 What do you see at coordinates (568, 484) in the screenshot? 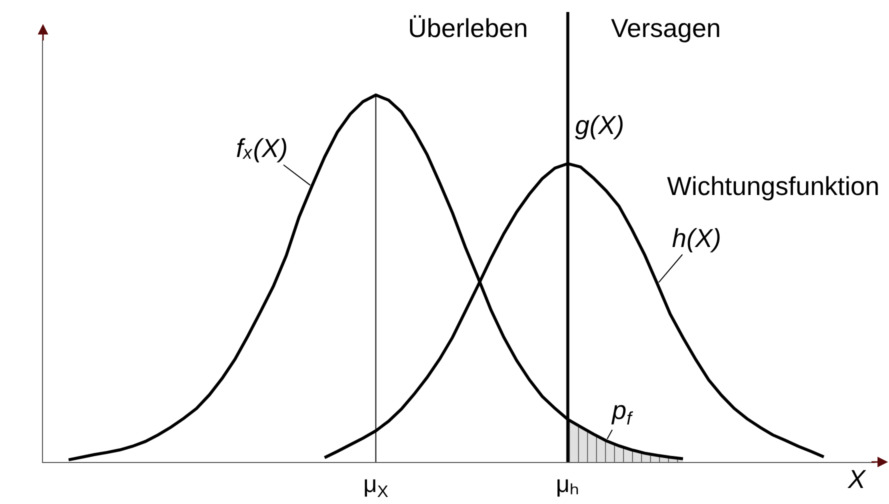
I see `x-tick-label: μₕ` at bounding box center [568, 484].